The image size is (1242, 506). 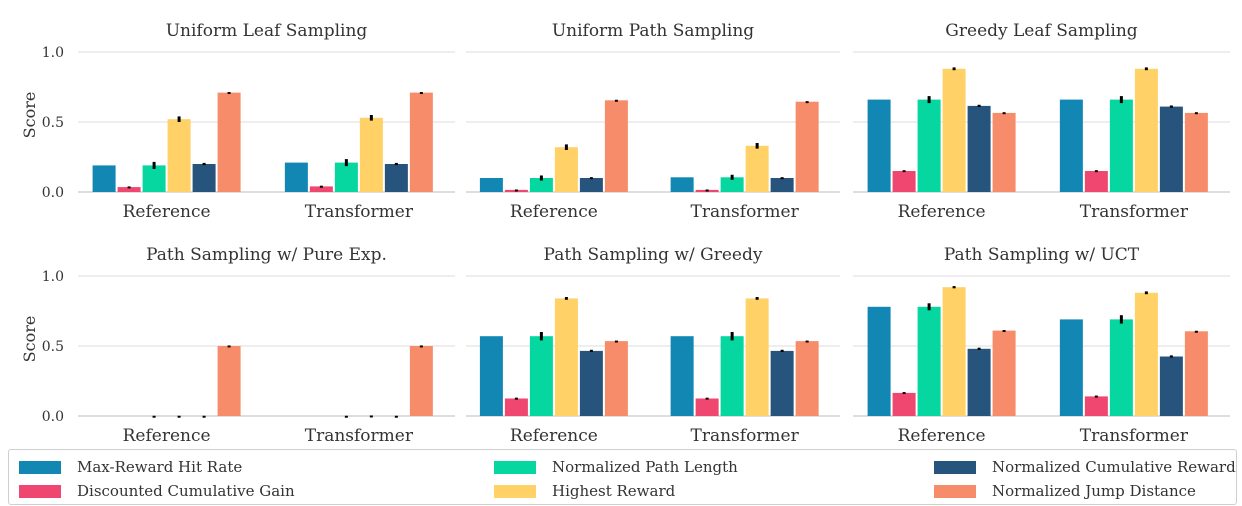 What do you see at coordinates (1042, 255) in the screenshot?
I see `subplot-title: Path Sampling w/ UCT` at bounding box center [1042, 255].